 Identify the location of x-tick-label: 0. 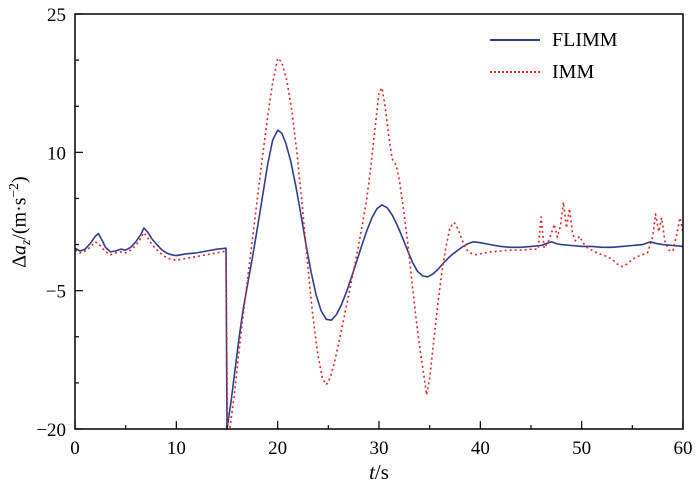
(75, 448).